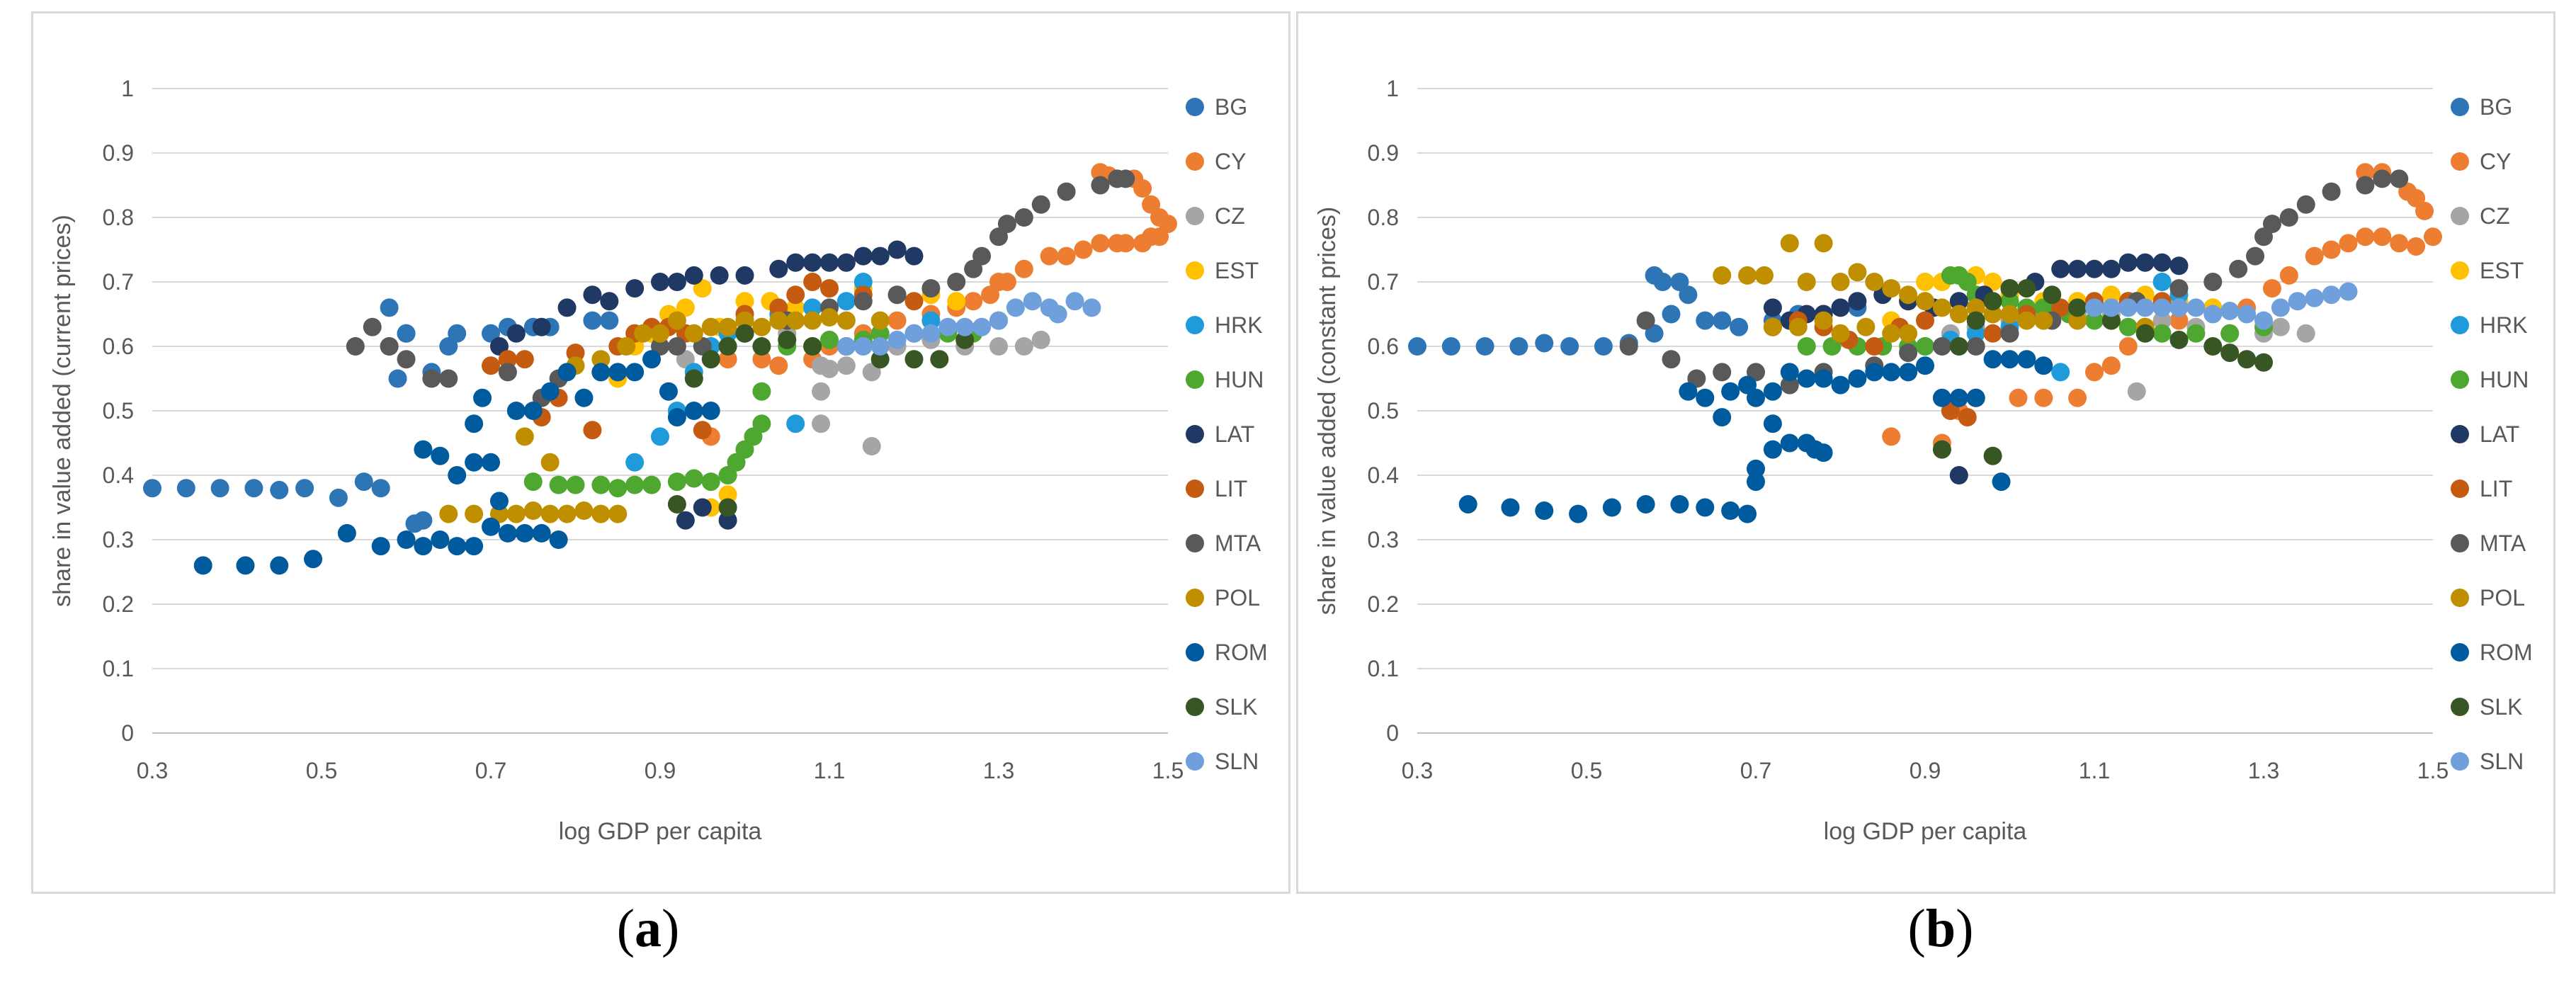  What do you see at coordinates (1195, 598) in the screenshot?
I see `legend-marker-pol` at bounding box center [1195, 598].